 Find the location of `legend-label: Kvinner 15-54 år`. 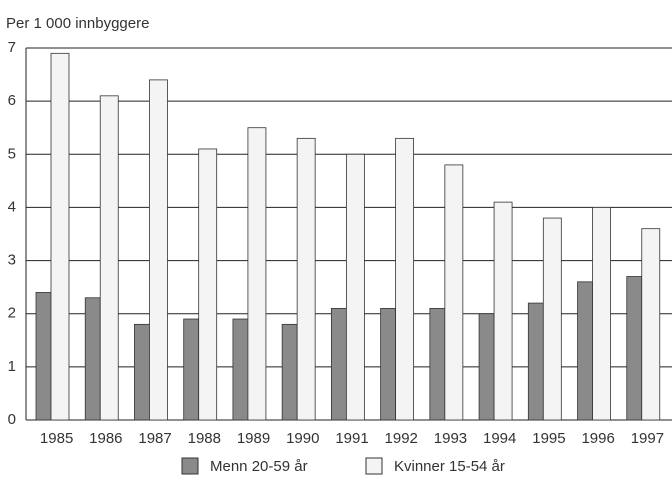

legend-label: Kvinner 15-54 år is located at coordinates (449, 466).